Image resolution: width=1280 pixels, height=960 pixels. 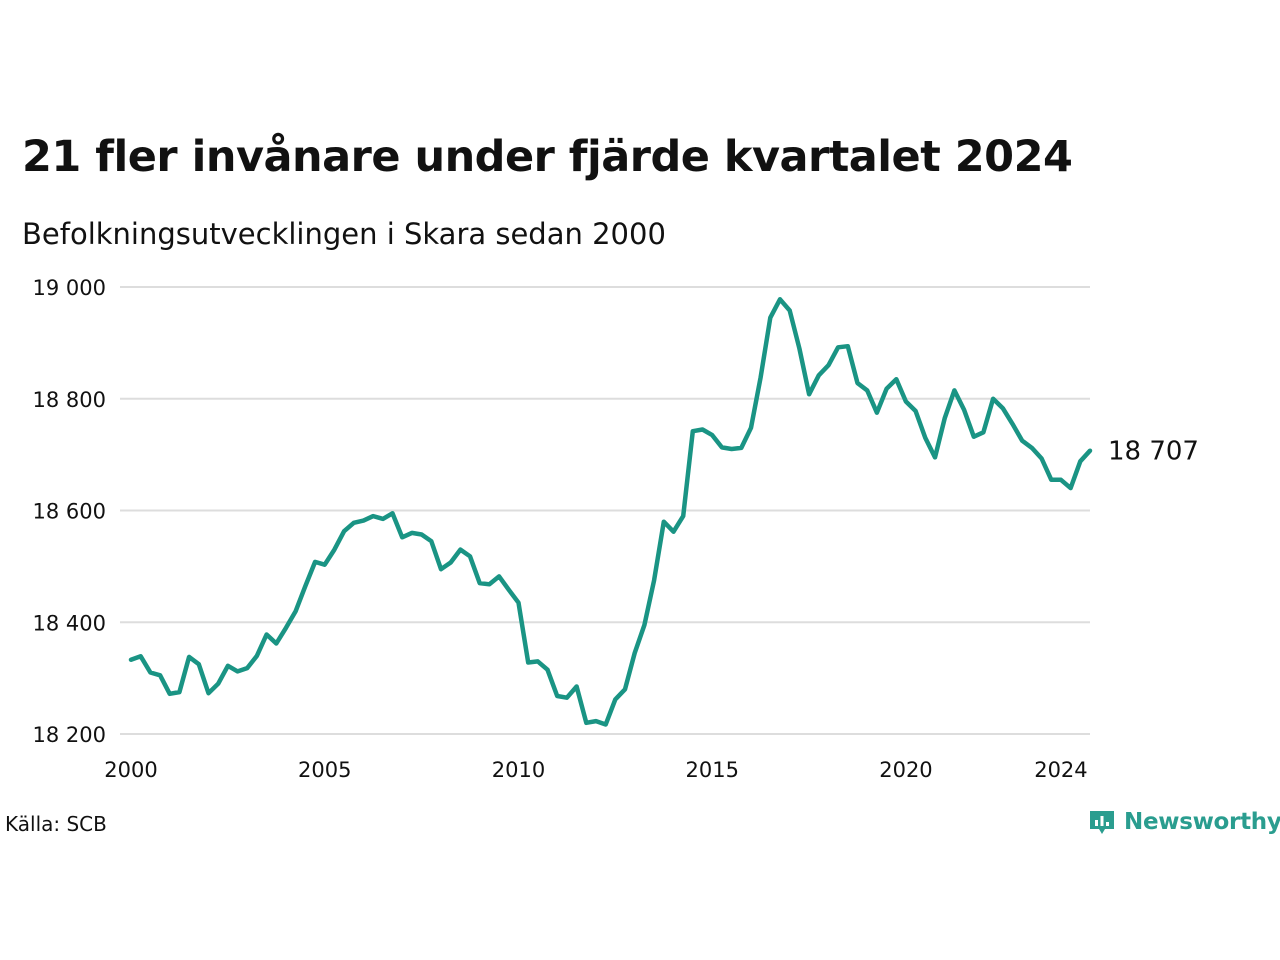 What do you see at coordinates (518, 770) in the screenshot?
I see `x-tick-label: 2010` at bounding box center [518, 770].